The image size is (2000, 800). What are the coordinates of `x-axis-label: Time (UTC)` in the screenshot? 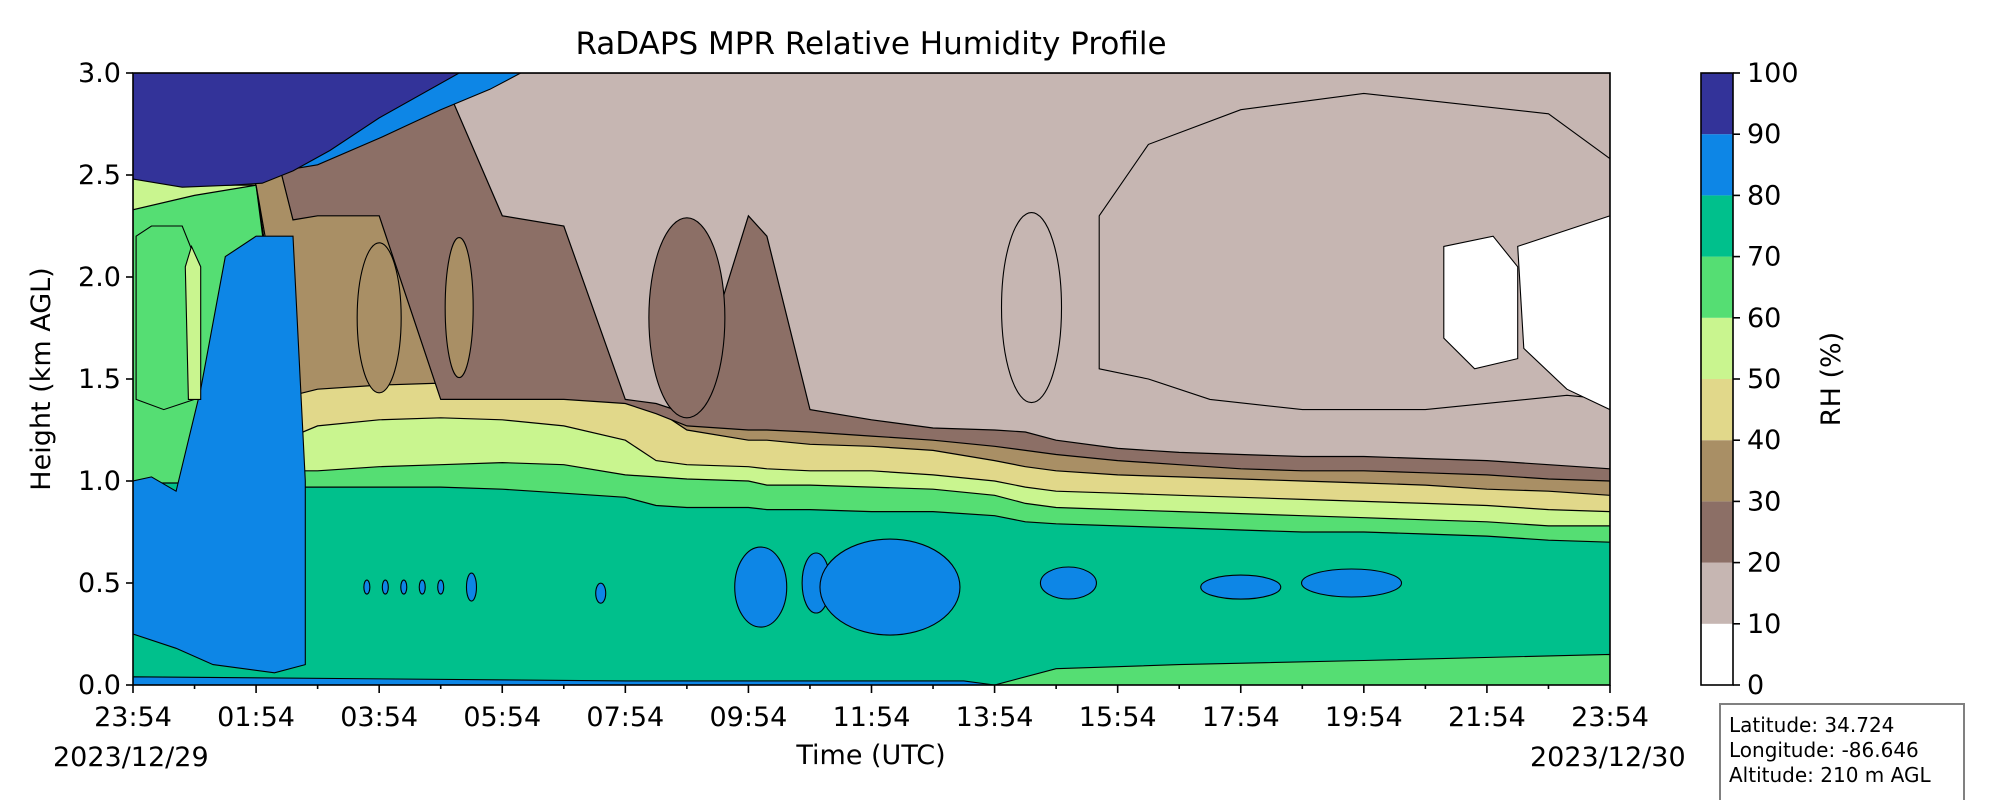 It's located at (870, 755).